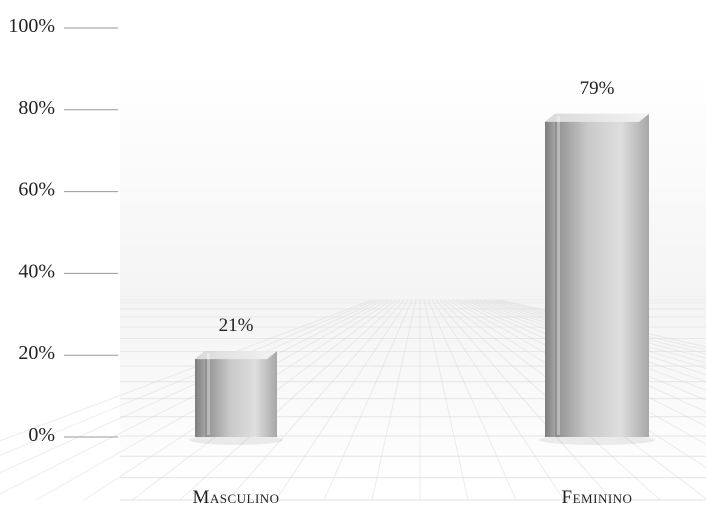  Describe the element at coordinates (36, 353) in the screenshot. I see `y-tick-label: 20%` at that location.